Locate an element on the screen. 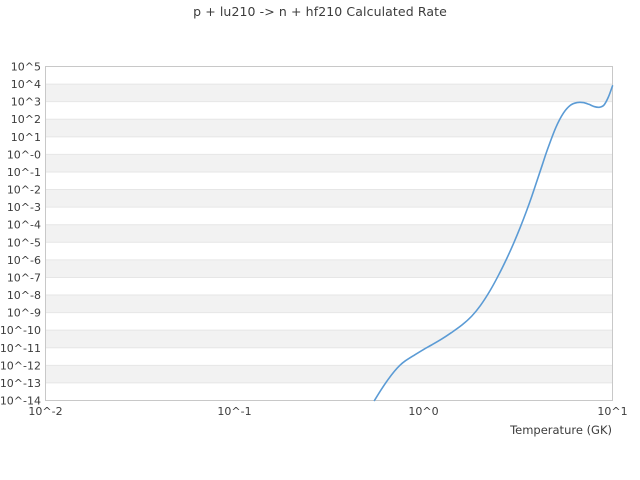 Image resolution: width=640 pixels, height=480 pixels. y-tick-label: 10^-9 is located at coordinates (24, 313).